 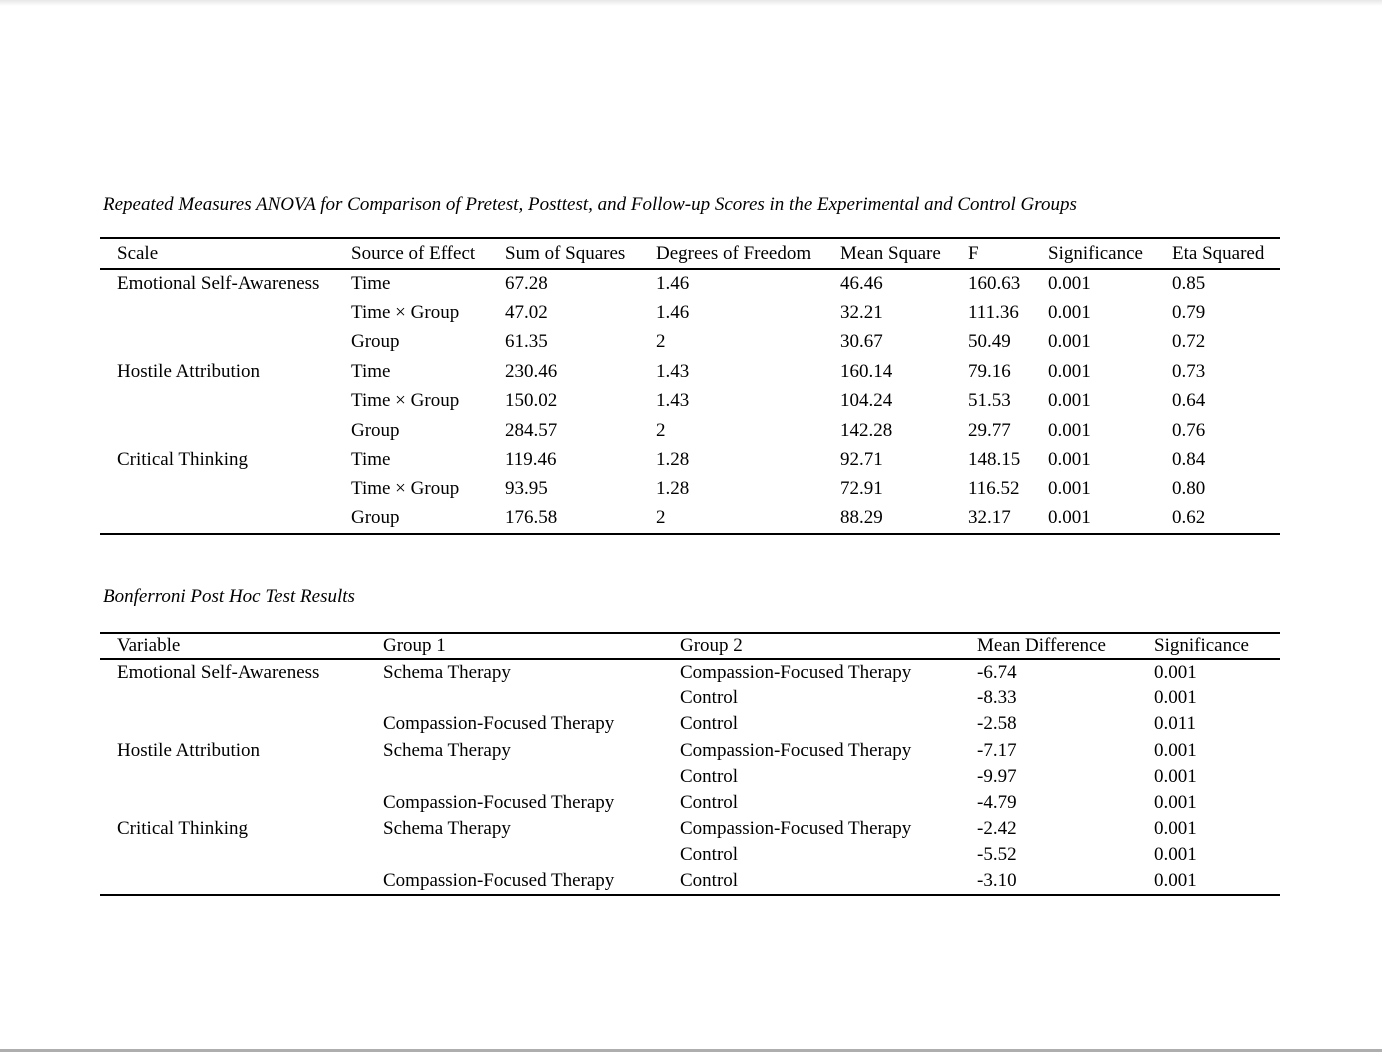 I want to click on table-cell: Time × Group, so click(x=405, y=313).